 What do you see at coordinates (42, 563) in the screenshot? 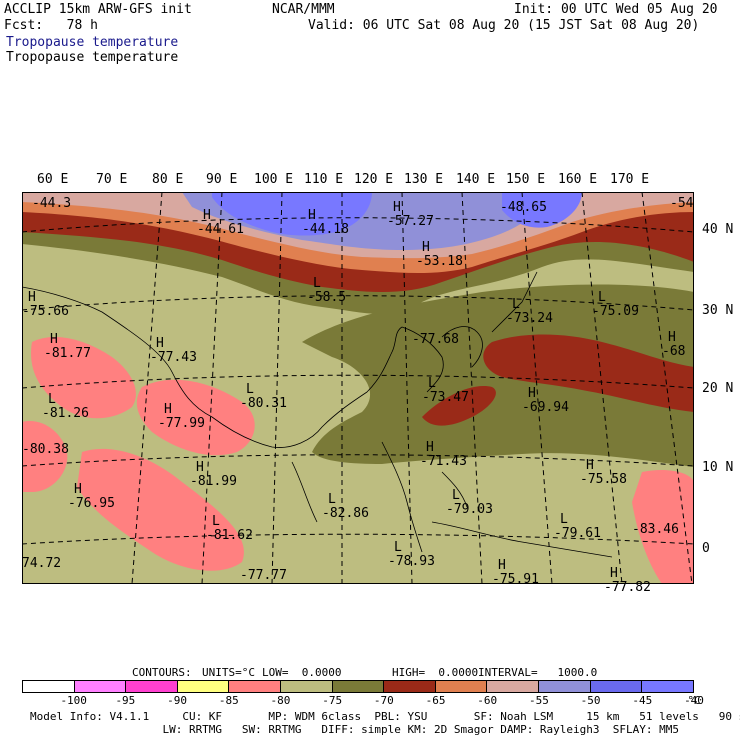
I see `extremum-value: 74.72` at bounding box center [42, 563].